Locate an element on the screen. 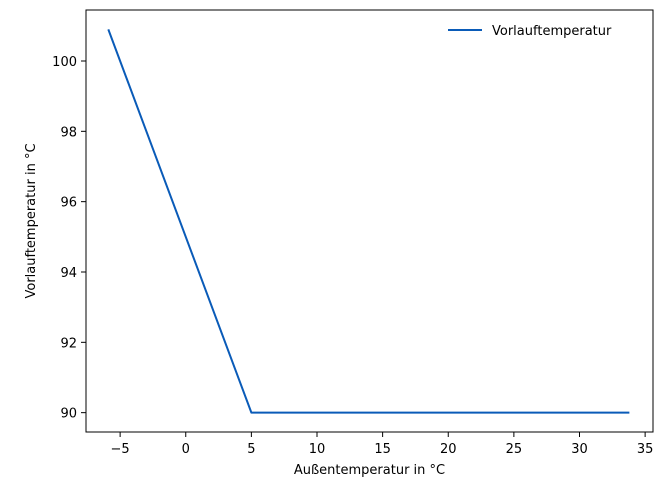  y-tick-label: 96 is located at coordinates (68, 203).